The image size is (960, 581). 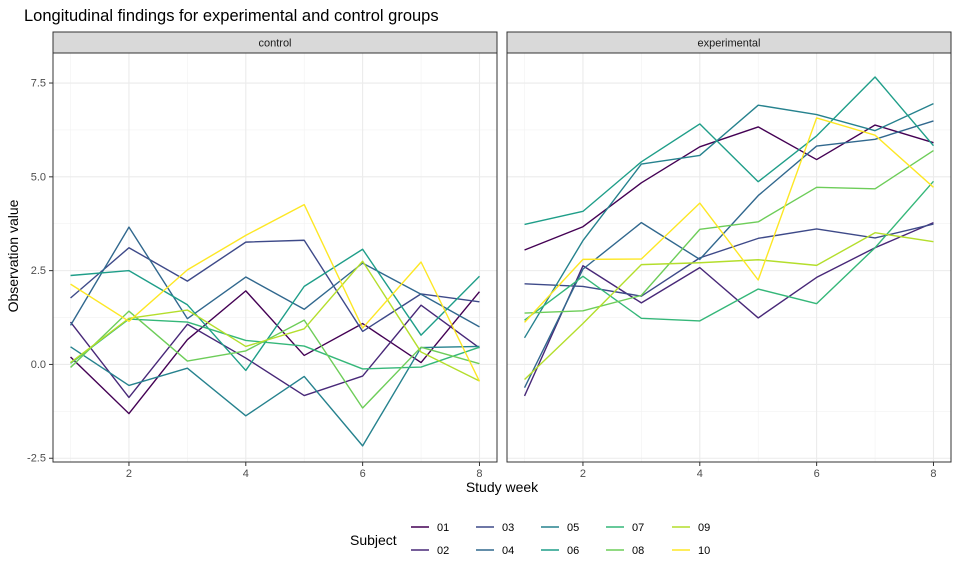 What do you see at coordinates (573, 528) in the screenshot?
I see `legend-item-label: 05` at bounding box center [573, 528].